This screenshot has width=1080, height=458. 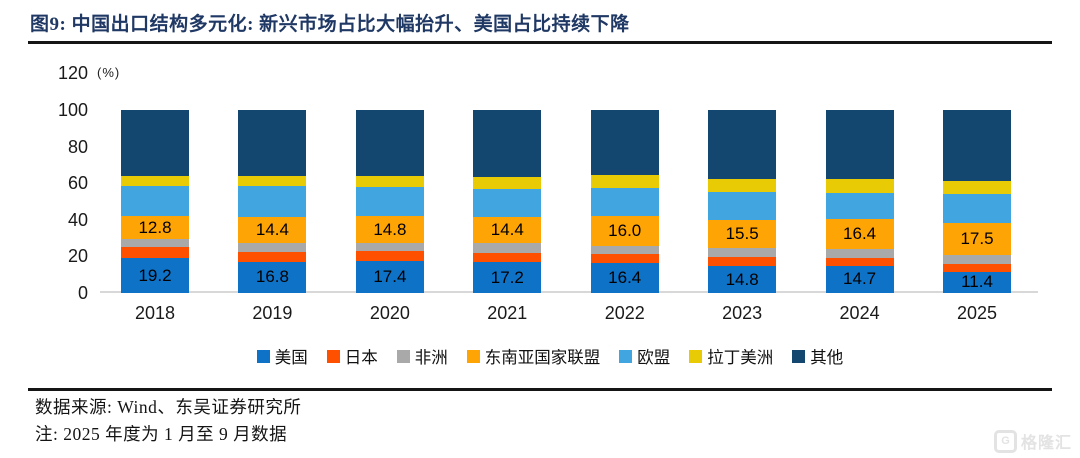 I want to click on x-axis-category-label: 2022, so click(x=624, y=313).